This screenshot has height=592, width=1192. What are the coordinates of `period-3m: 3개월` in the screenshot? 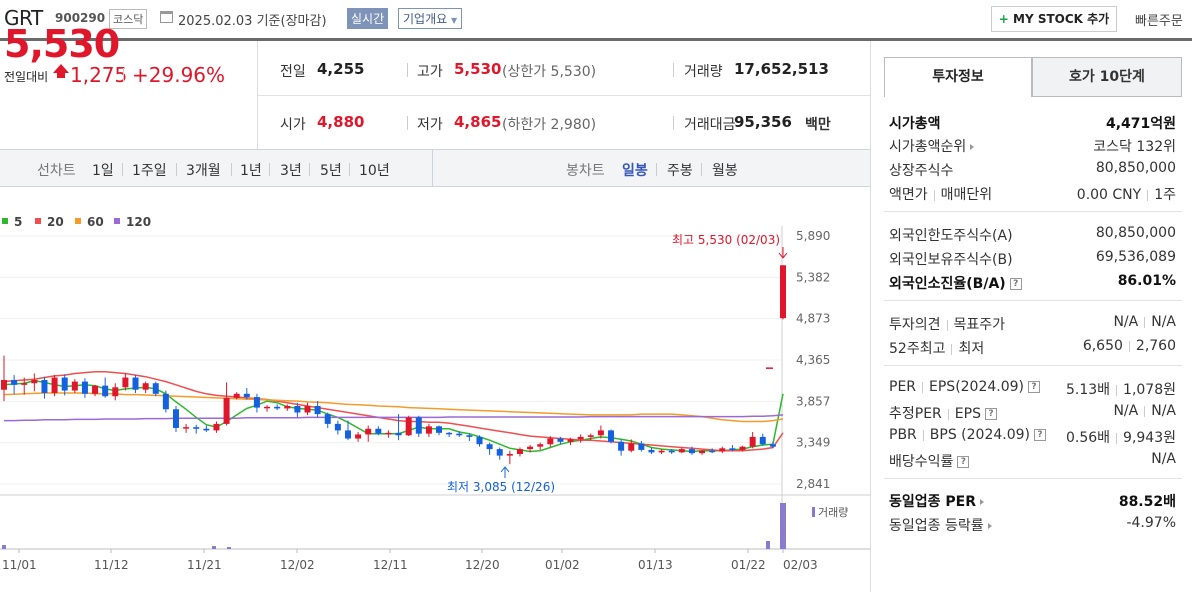 It's located at (203, 171).